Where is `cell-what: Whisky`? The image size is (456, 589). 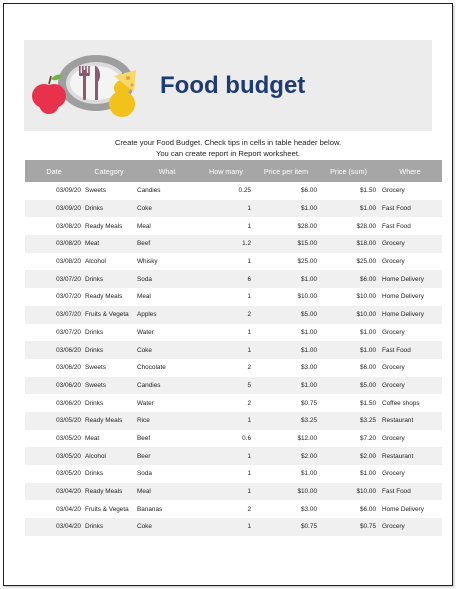 cell-what: Whisky is located at coordinates (147, 262).